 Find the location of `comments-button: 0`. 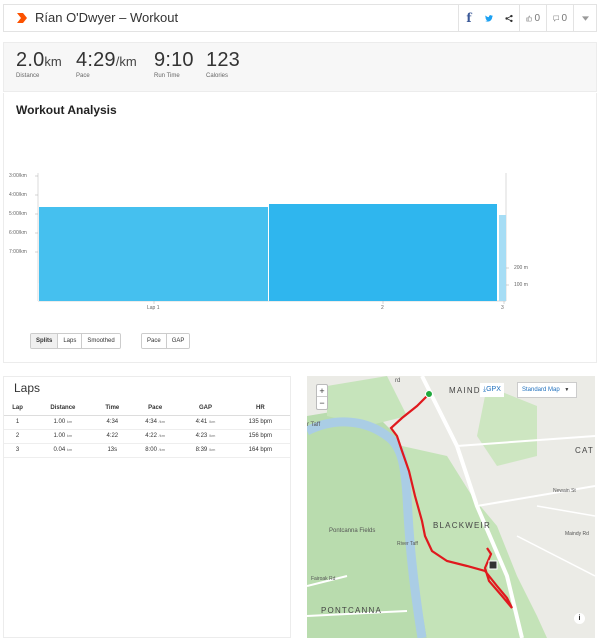

comments-button: 0 is located at coordinates (560, 18).